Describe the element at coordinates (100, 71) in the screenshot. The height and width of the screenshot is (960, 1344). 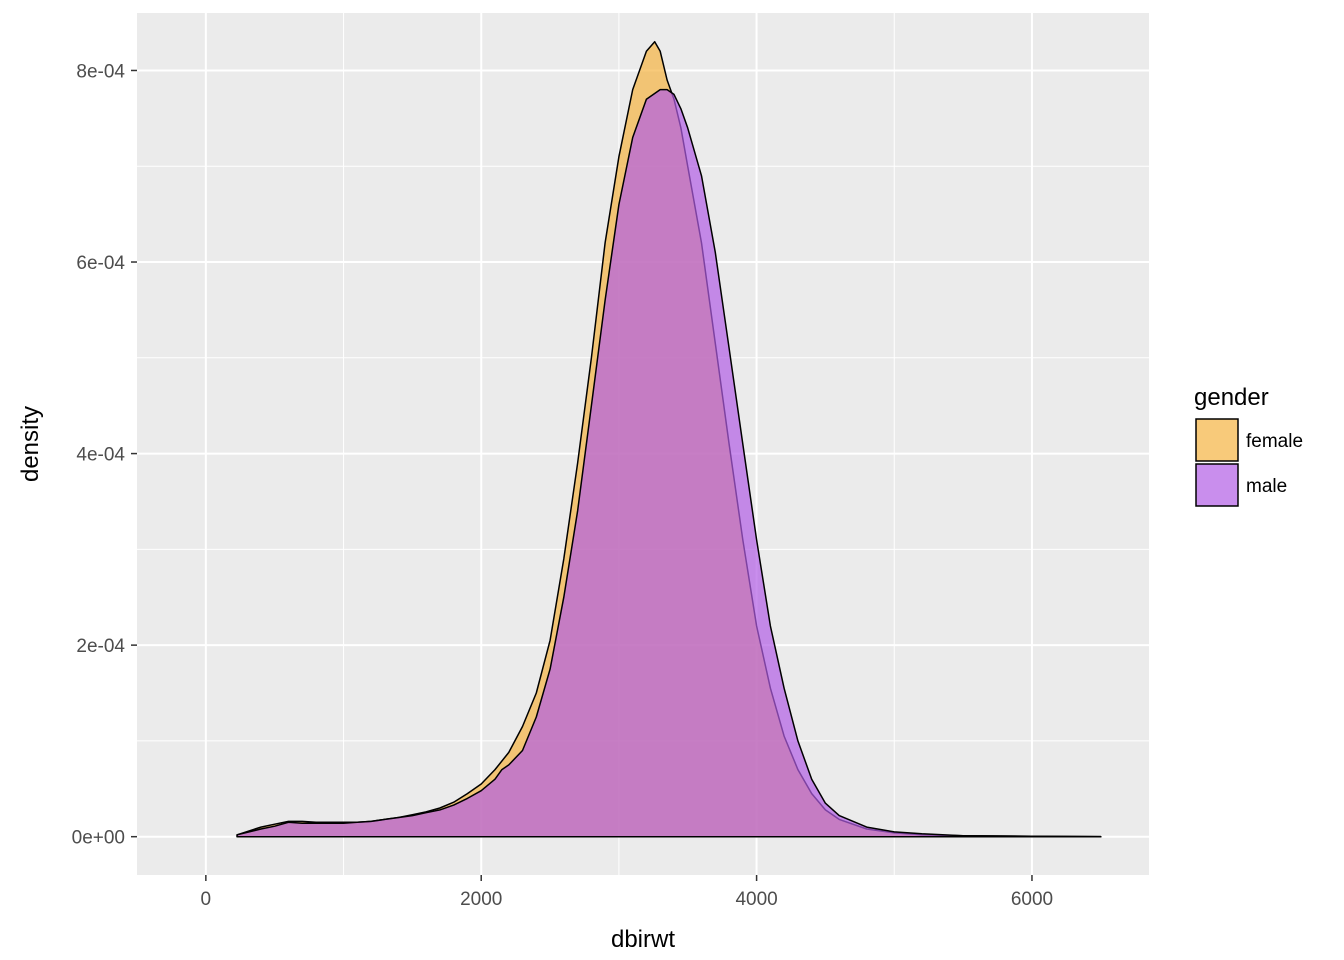
I see `y-tick-label: 8e-04` at that location.